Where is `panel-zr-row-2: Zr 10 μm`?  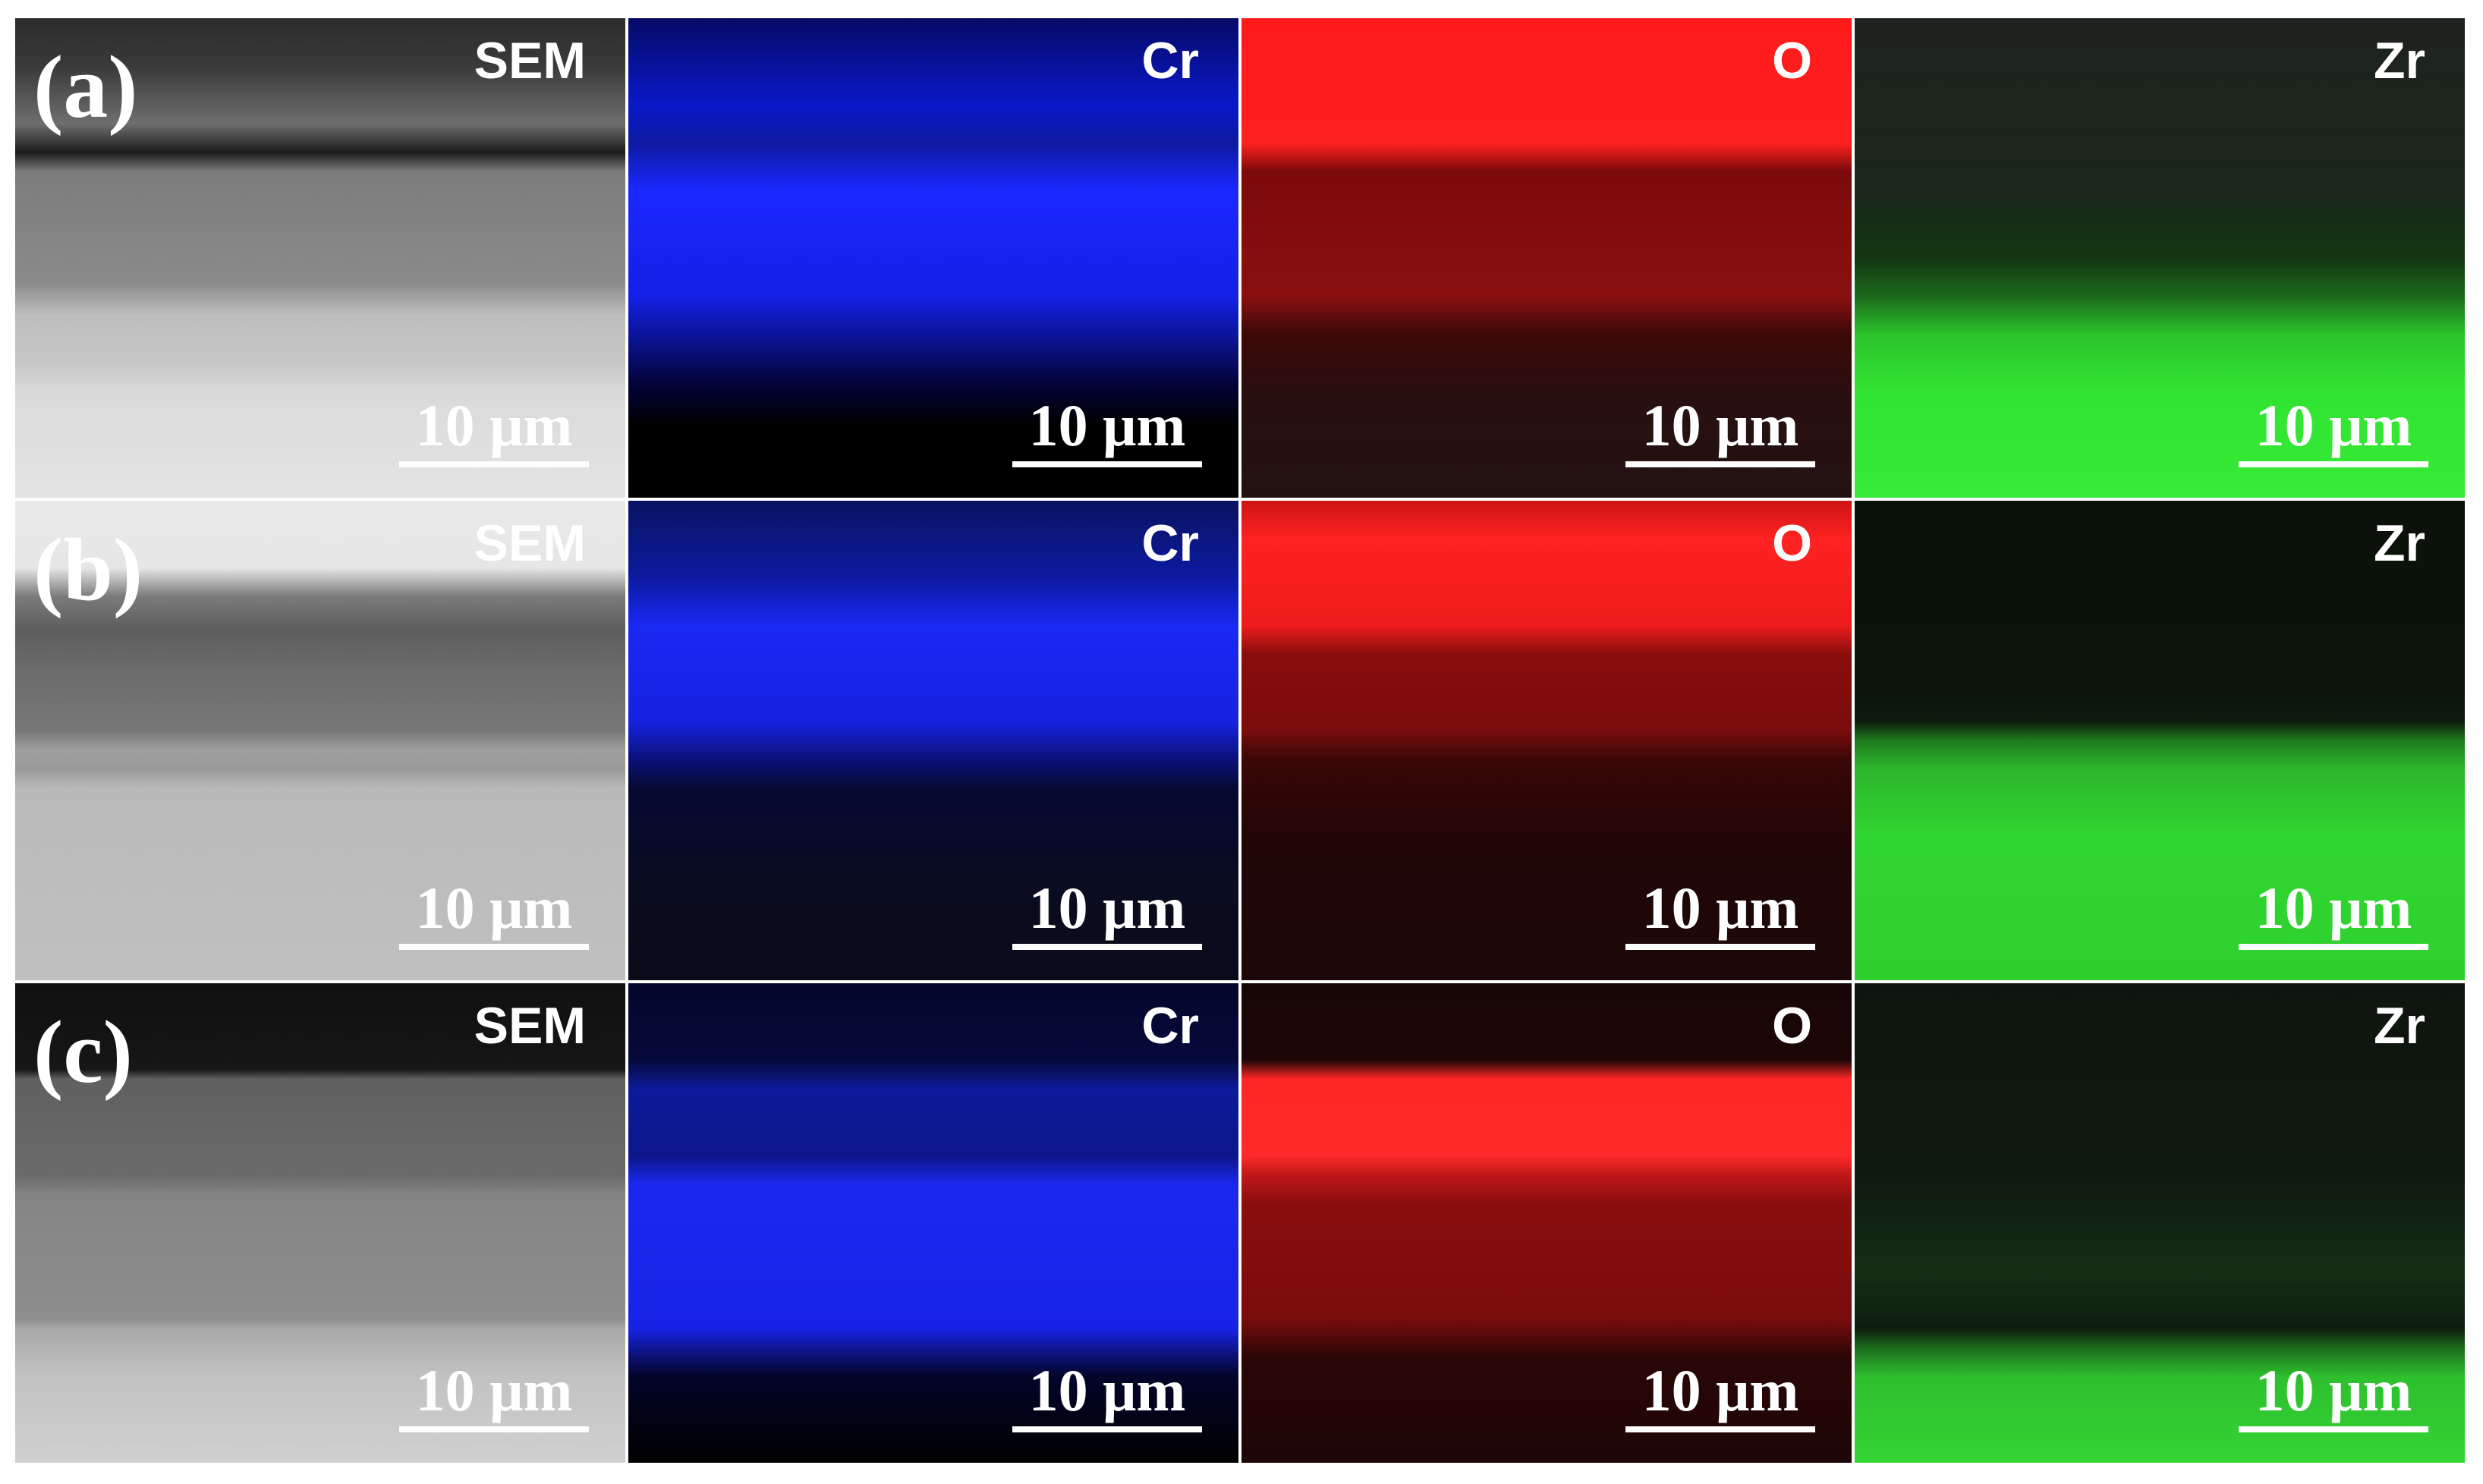
panel-zr-row-2: Zr 10 μm is located at coordinates (2160, 740).